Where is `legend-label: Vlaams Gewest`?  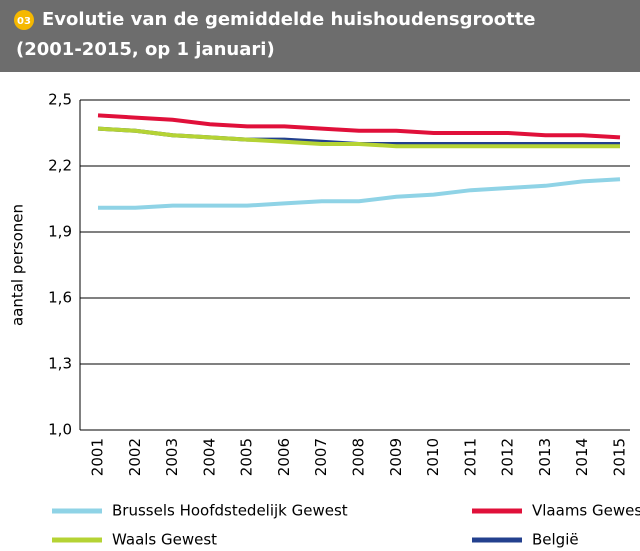 legend-label: Vlaams Gewest is located at coordinates (586, 511).